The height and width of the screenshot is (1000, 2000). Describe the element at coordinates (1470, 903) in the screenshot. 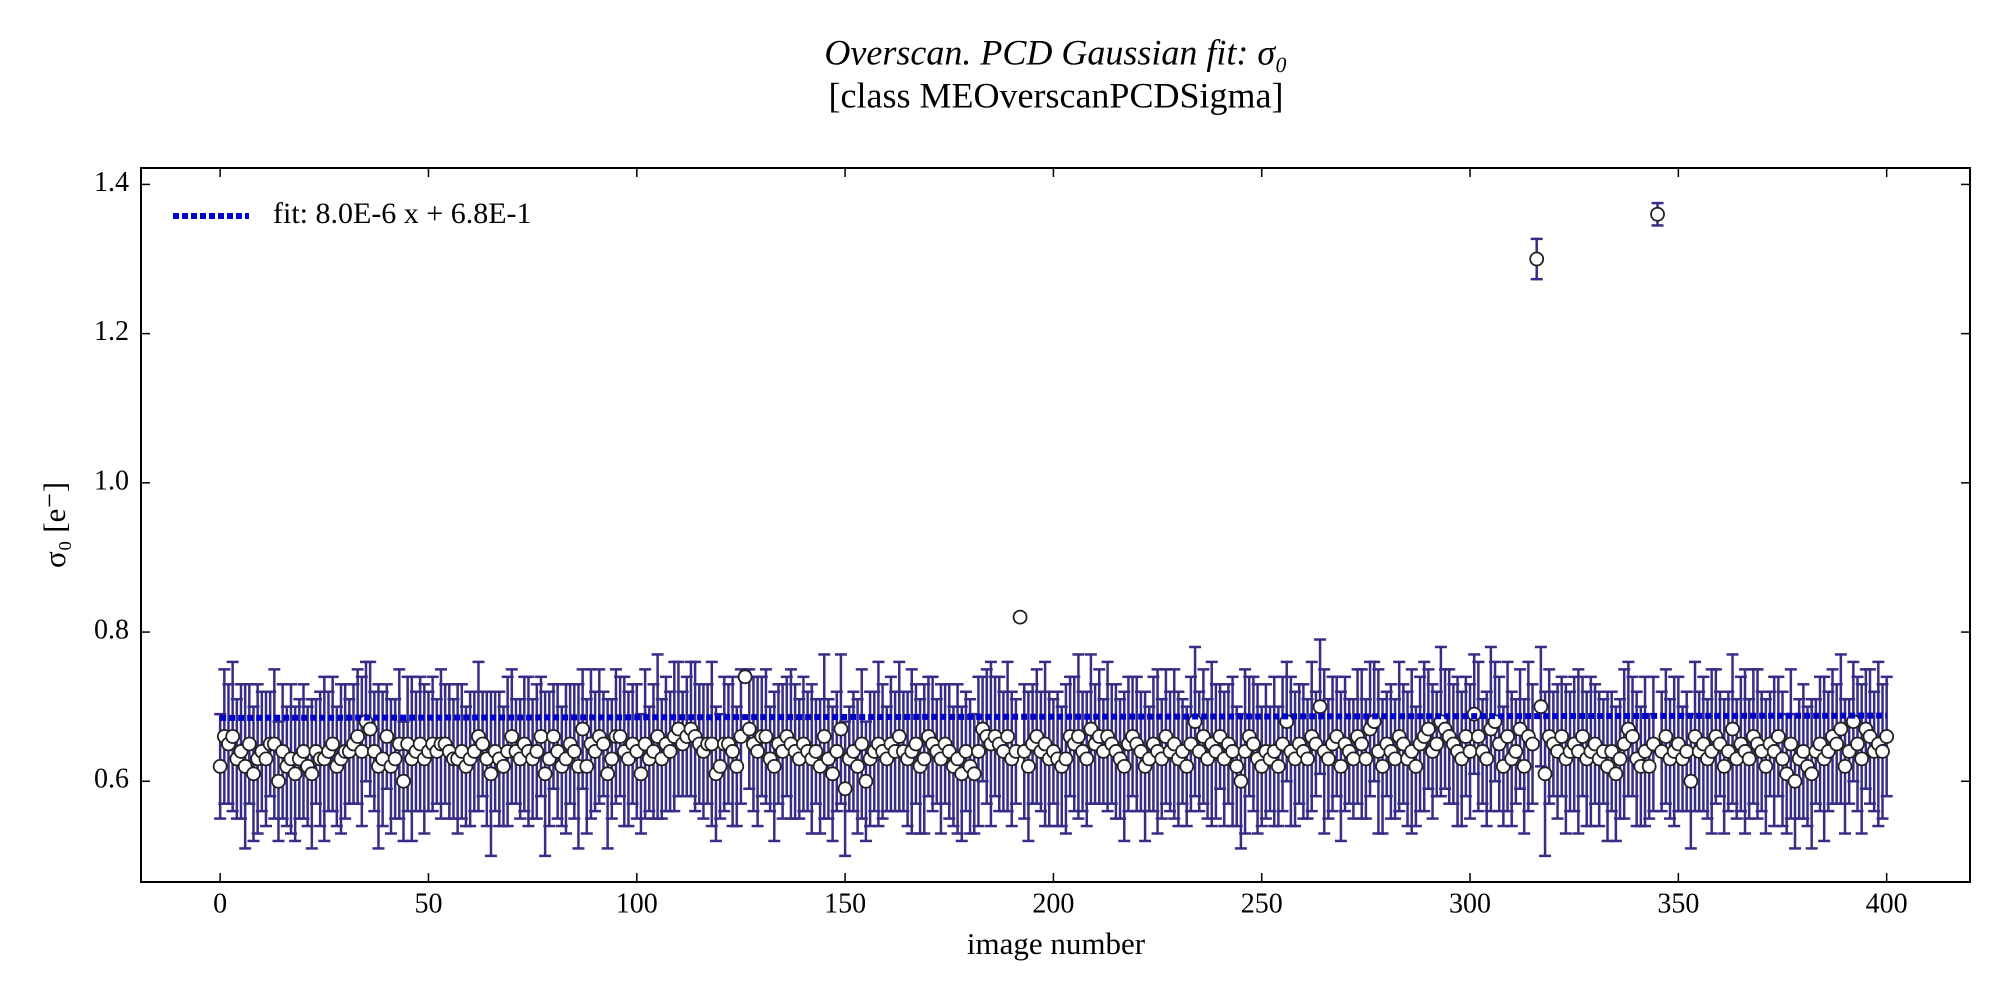

I see `x-tick-label: 300` at that location.